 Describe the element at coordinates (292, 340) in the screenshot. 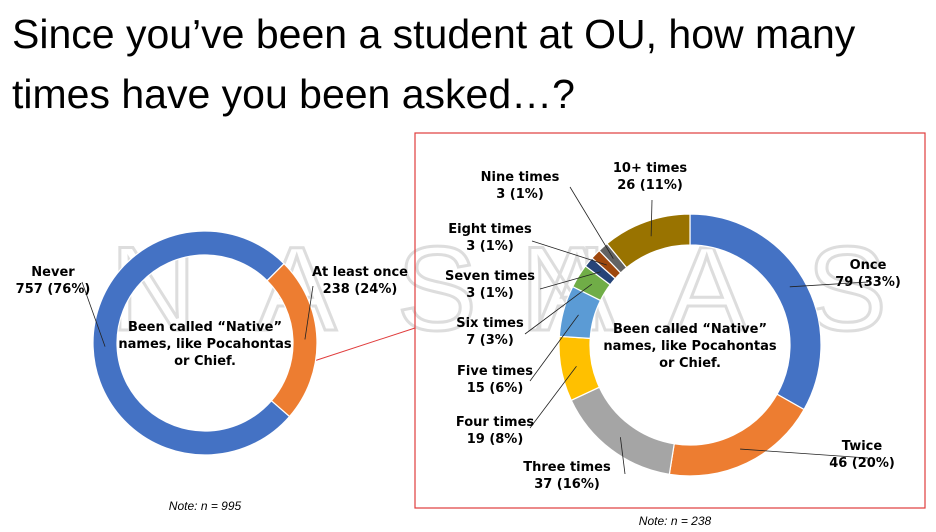

I see `donut-slice-at-least-once` at that location.